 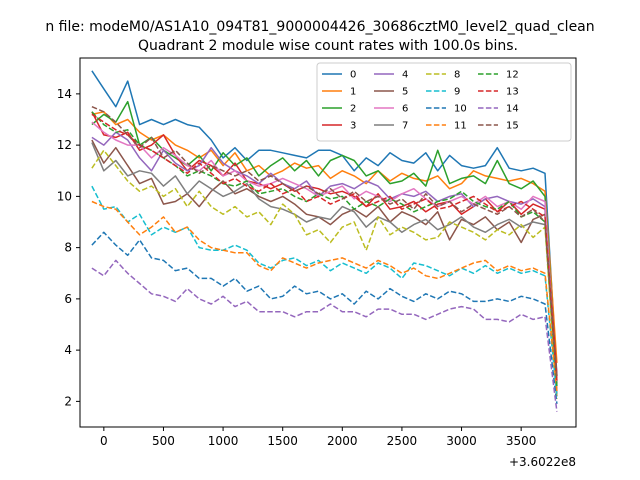 I want to click on x-tick-label: 500, so click(x=163, y=441).